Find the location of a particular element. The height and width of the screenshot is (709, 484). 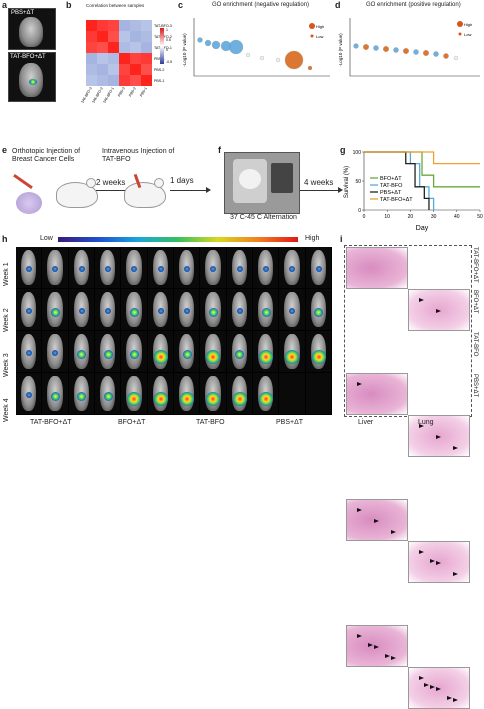

panel-c-ylabel: -Log10 (P value) is located at coordinates (184, 50).